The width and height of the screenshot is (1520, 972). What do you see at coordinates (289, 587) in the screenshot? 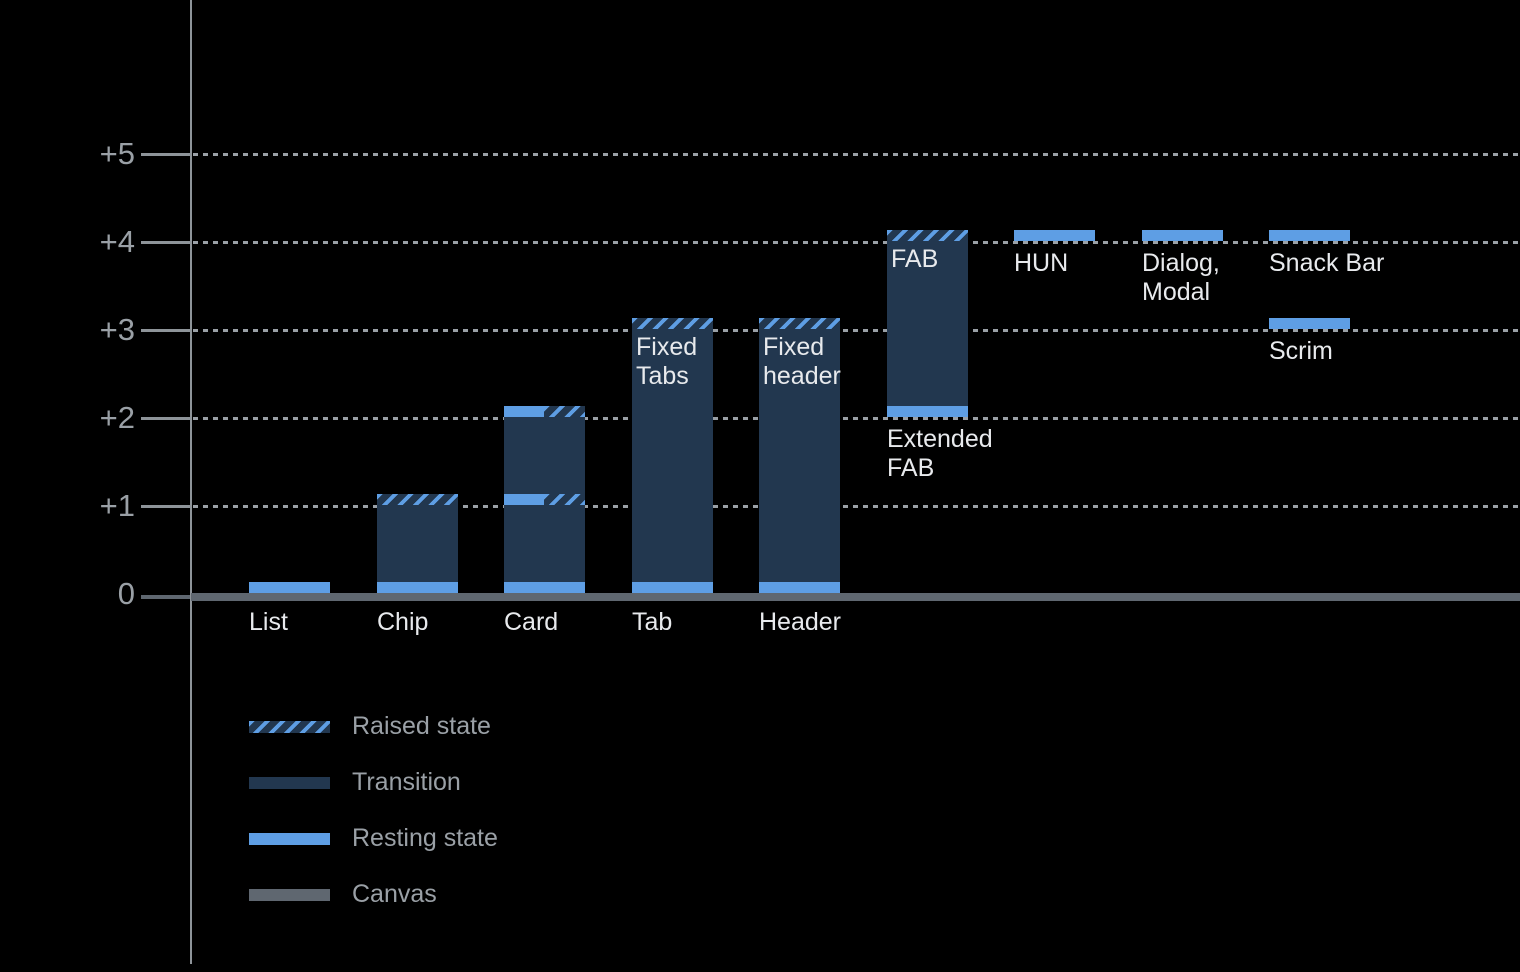
I see `bar-resting-band-list` at bounding box center [289, 587].